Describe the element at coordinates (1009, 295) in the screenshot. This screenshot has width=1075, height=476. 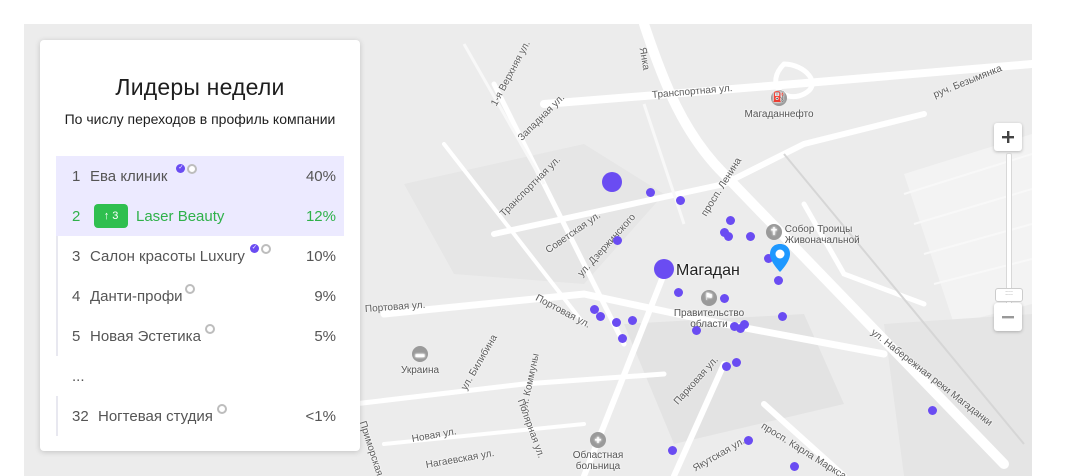
I see `zoom-slider-handle: ::::` at that location.